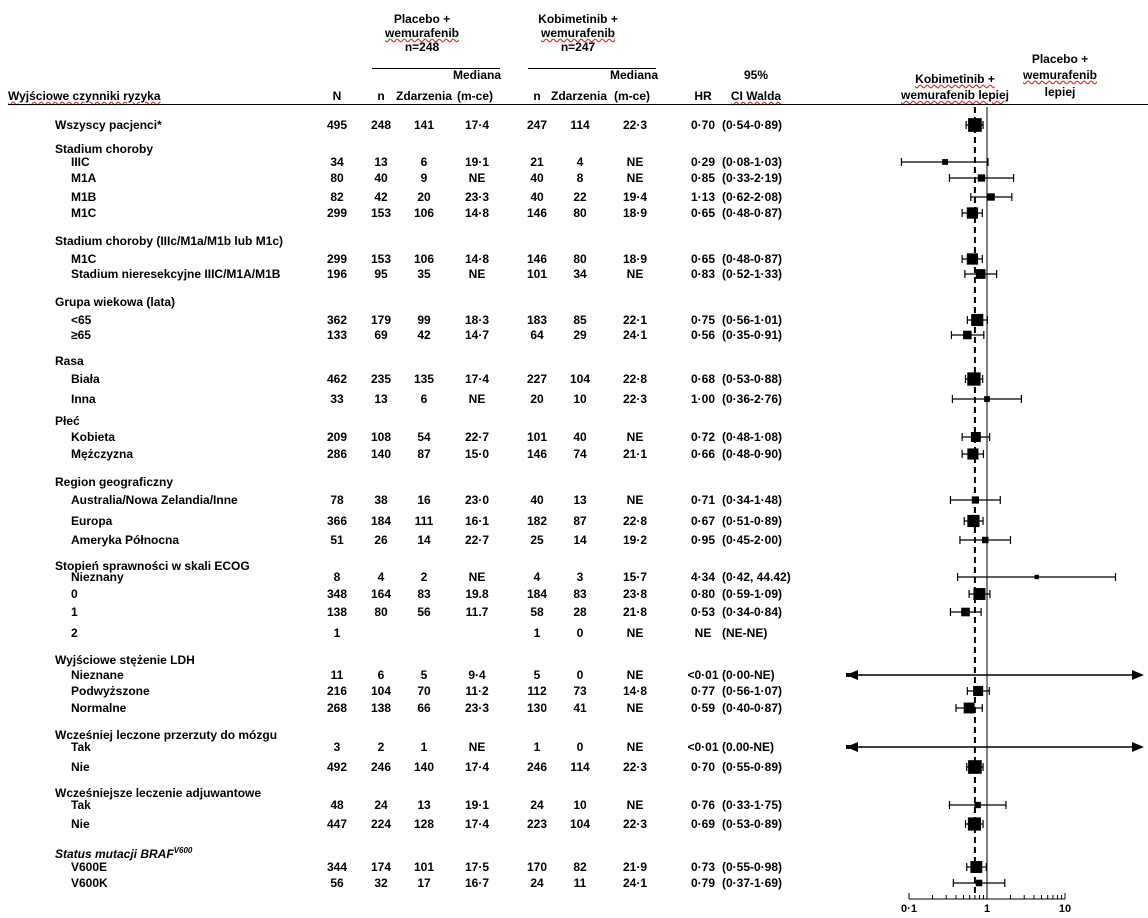  Describe the element at coordinates (477, 213) in the screenshot. I see `cell-m1: 14·8` at that location.